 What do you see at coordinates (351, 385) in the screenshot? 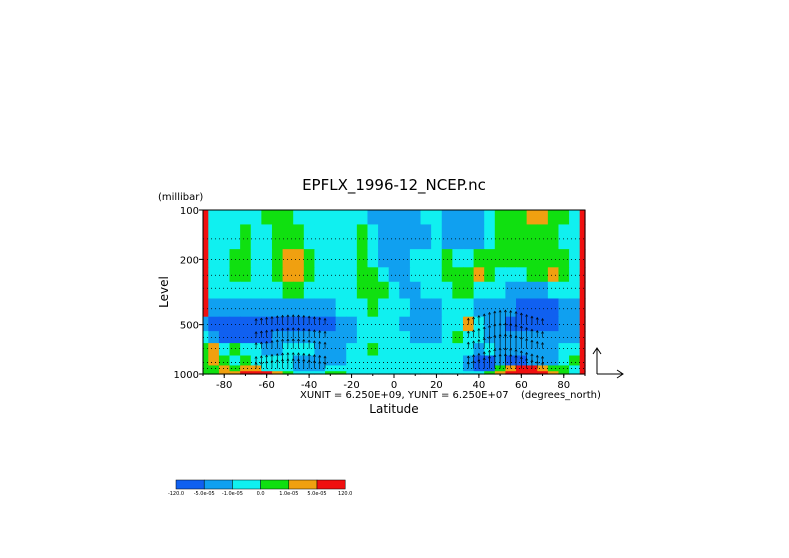
I see `x-tick-label: -20` at bounding box center [351, 385].